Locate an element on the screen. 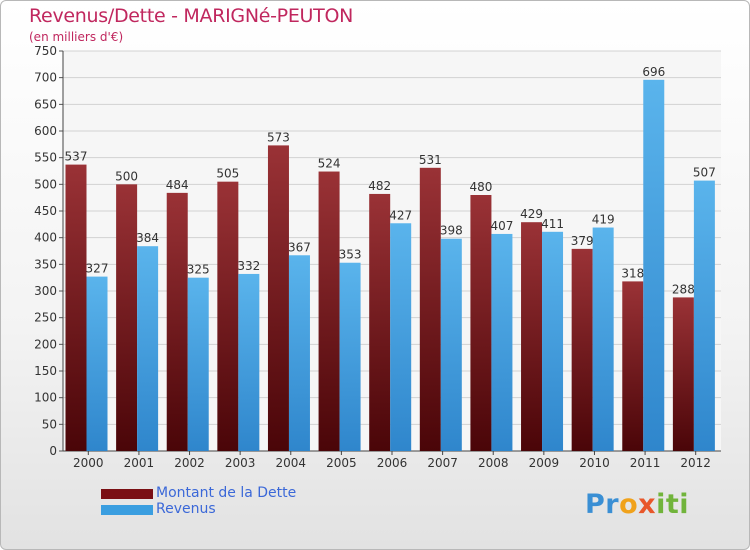  data-label-dette: 531 is located at coordinates (430, 160).